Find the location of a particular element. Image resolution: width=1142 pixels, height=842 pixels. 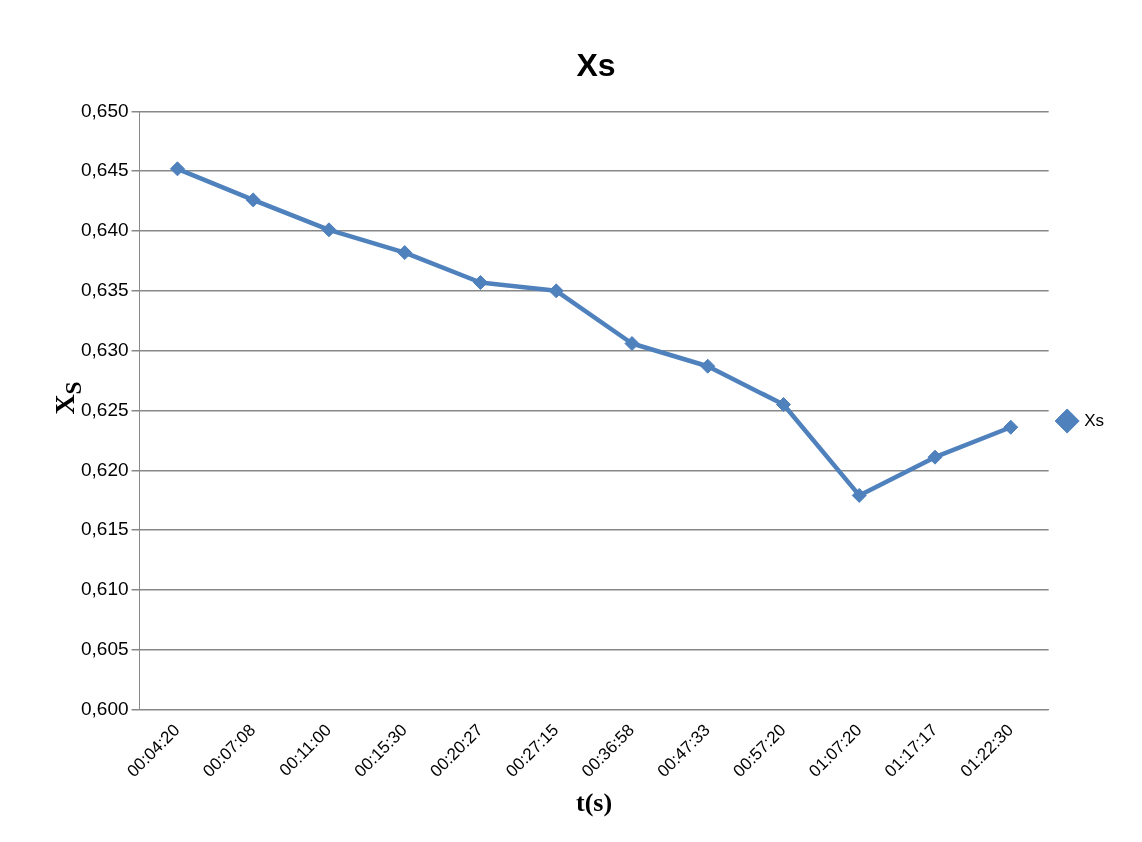

y-tick-label: 0,640 is located at coordinates (105, 230).